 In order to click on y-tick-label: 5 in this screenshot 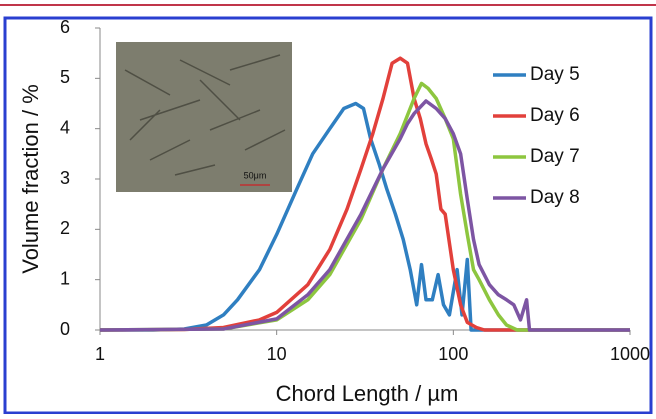, I will do `click(65, 77)`.